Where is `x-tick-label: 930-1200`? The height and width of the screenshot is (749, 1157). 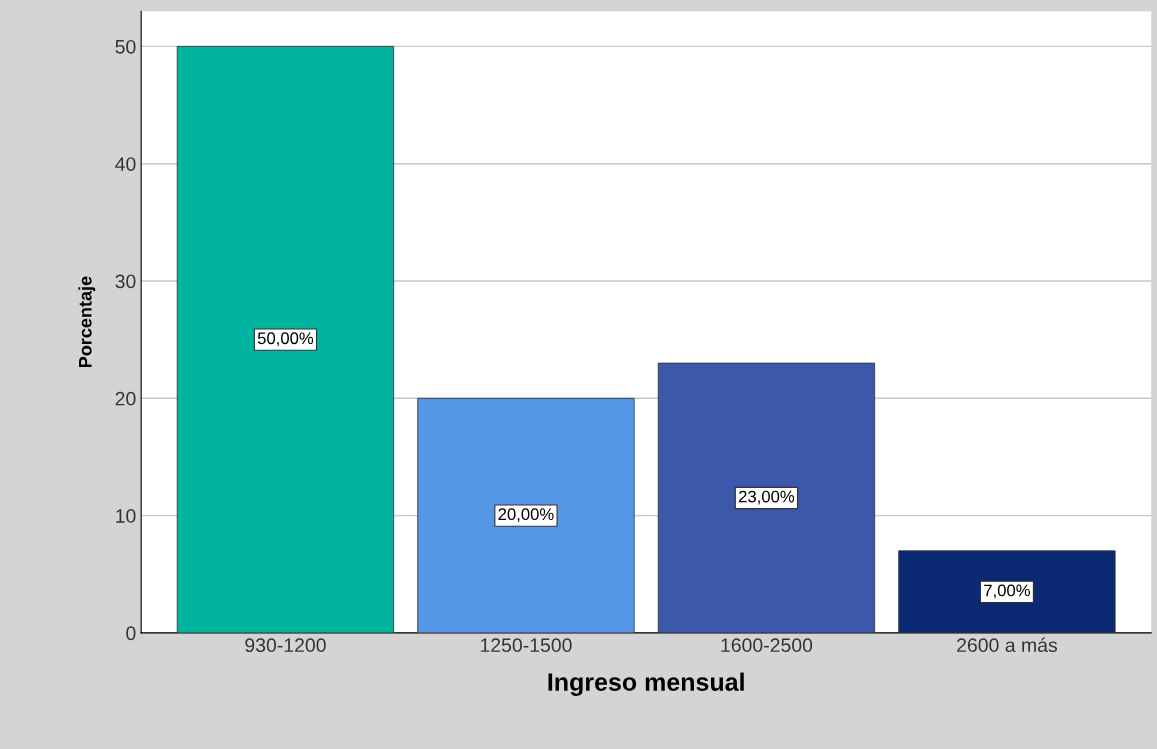
x-tick-label: 930-1200 is located at coordinates (285, 645).